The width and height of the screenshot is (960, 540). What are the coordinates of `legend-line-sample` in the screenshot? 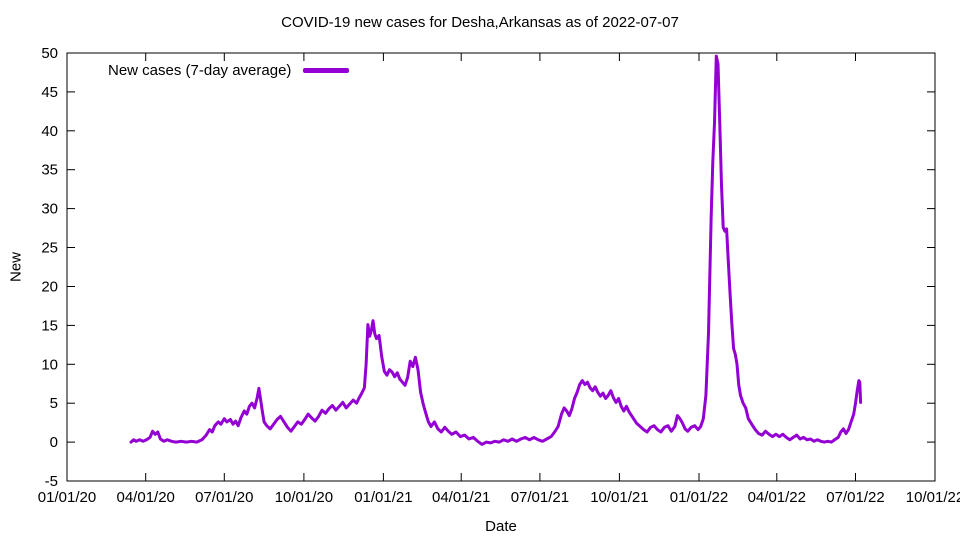 It's located at (326, 70).